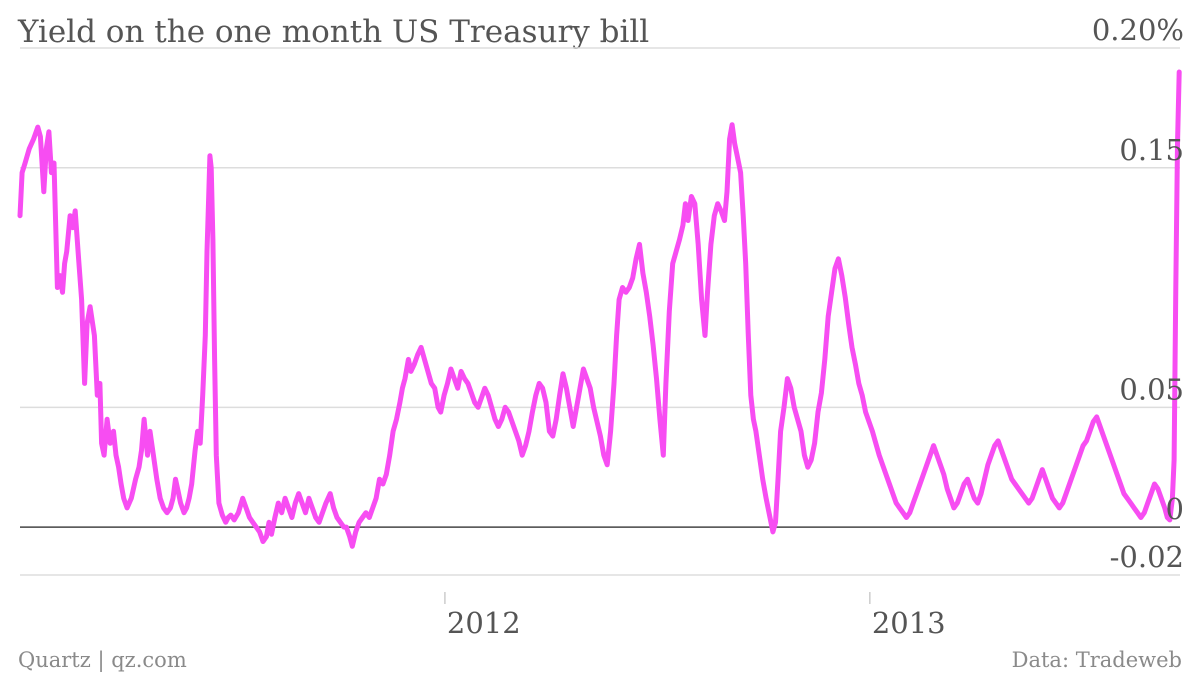 This screenshot has width=1200, height=676. What do you see at coordinates (333, 32) in the screenshot?
I see `chart-title: Yield on the one month US Treasury bill` at bounding box center [333, 32].